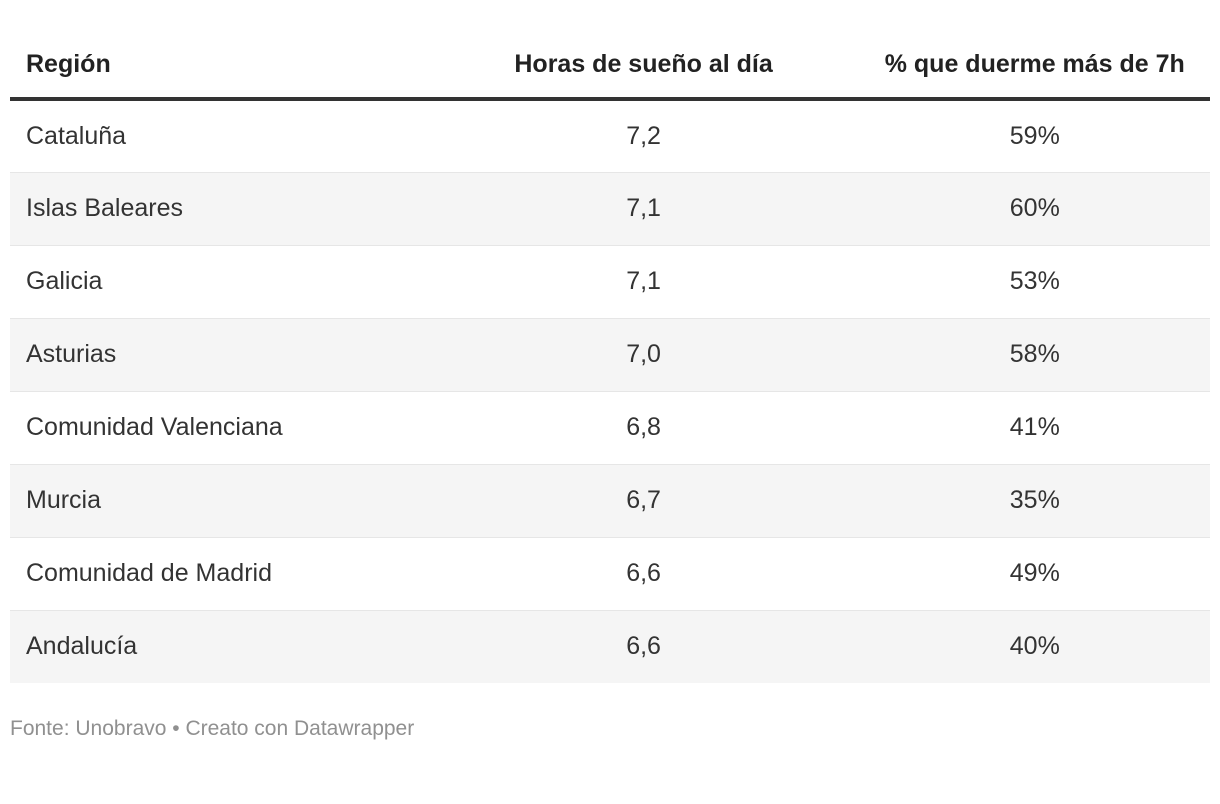 The image size is (1220, 804). What do you see at coordinates (1034, 64) in the screenshot?
I see `column-header-pct-label: % que duerme más de 7h` at bounding box center [1034, 64].